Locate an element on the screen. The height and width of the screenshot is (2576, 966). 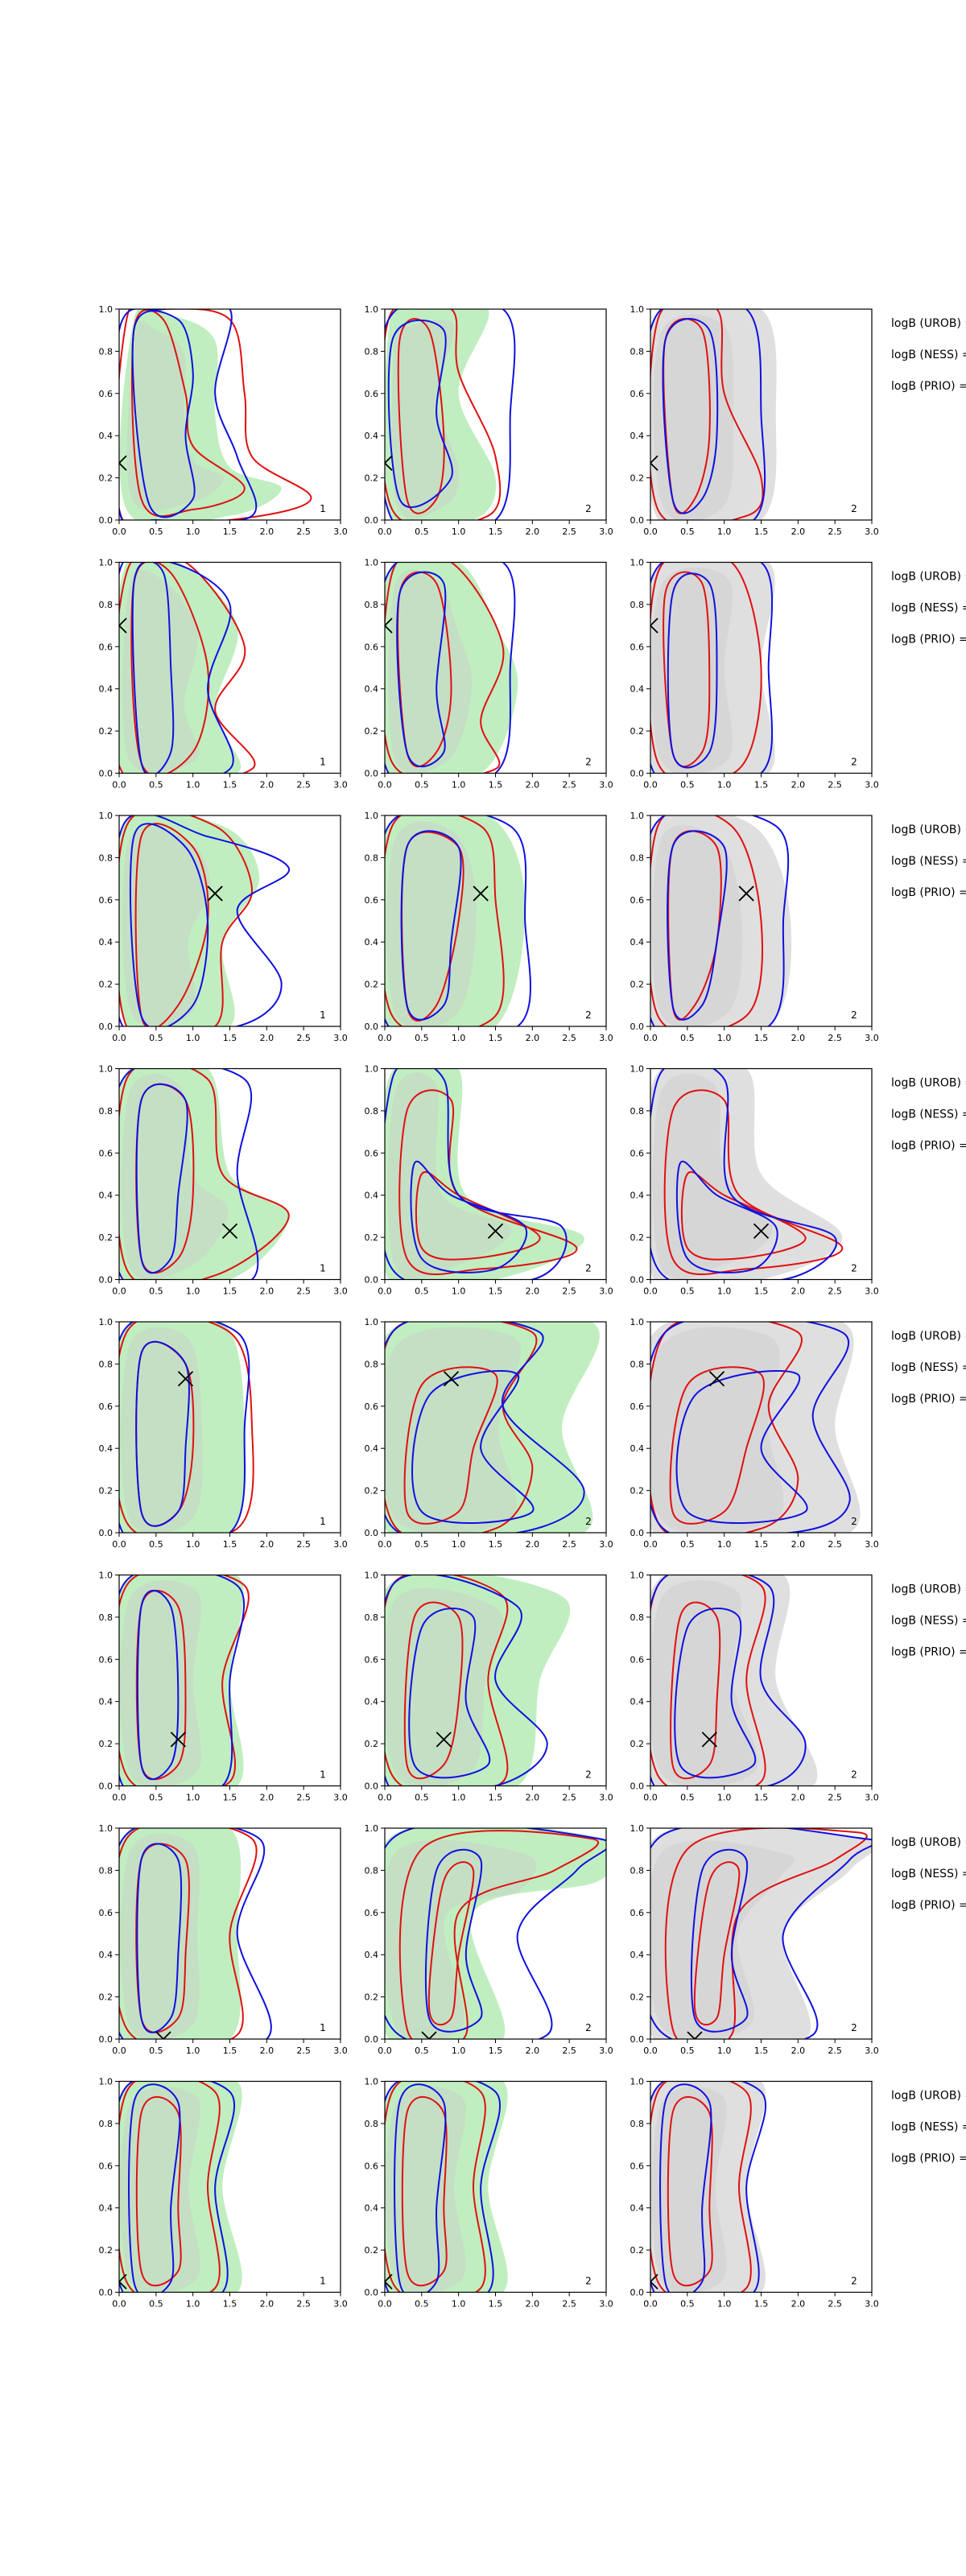
subplot-r7-c1: 0.0 0.5 1.0 1.5 2.0 2.5 3.0 0.0 0.2 0.4 0.6 0.8 1.0 1 is located at coordinates (223, 1939).